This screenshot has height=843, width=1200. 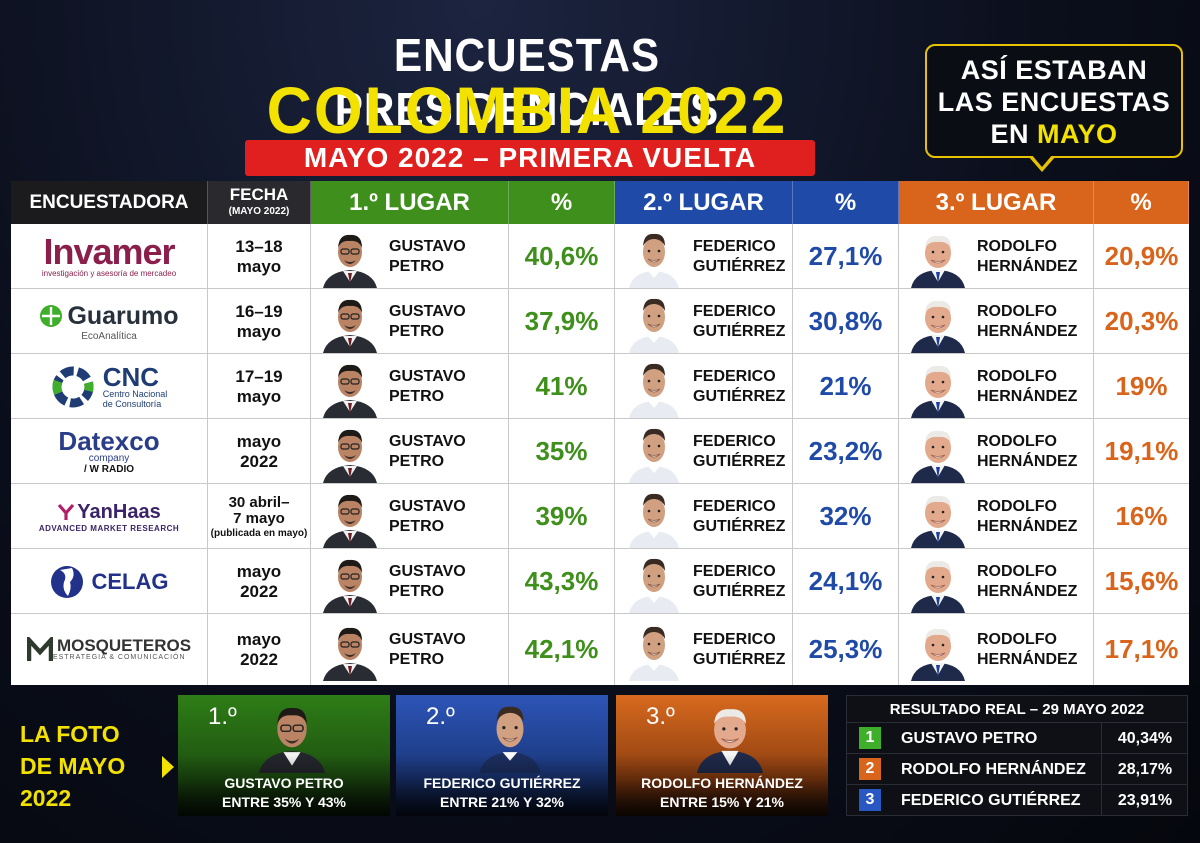 I want to click on header-lugar2: 2.º LUGAR, so click(x=704, y=202).